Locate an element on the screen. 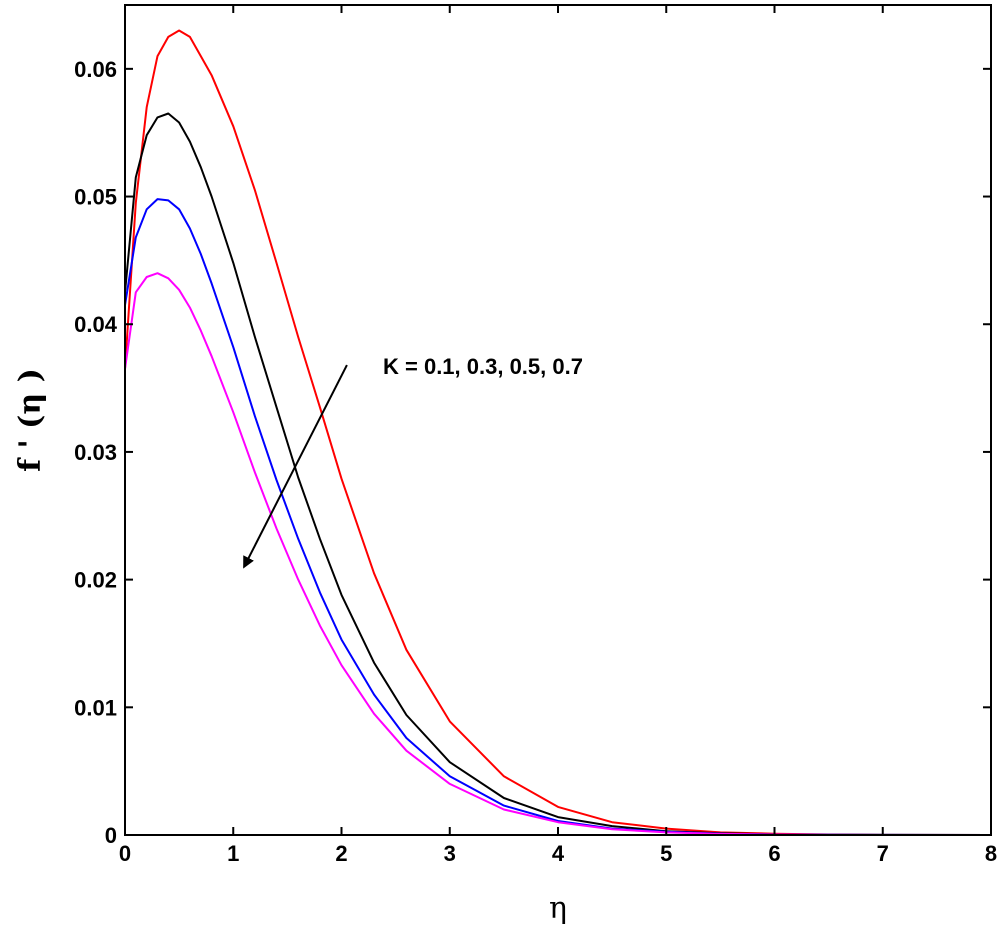 The image size is (1003, 936). y-tick-label: 0.04 is located at coordinates (96, 324).